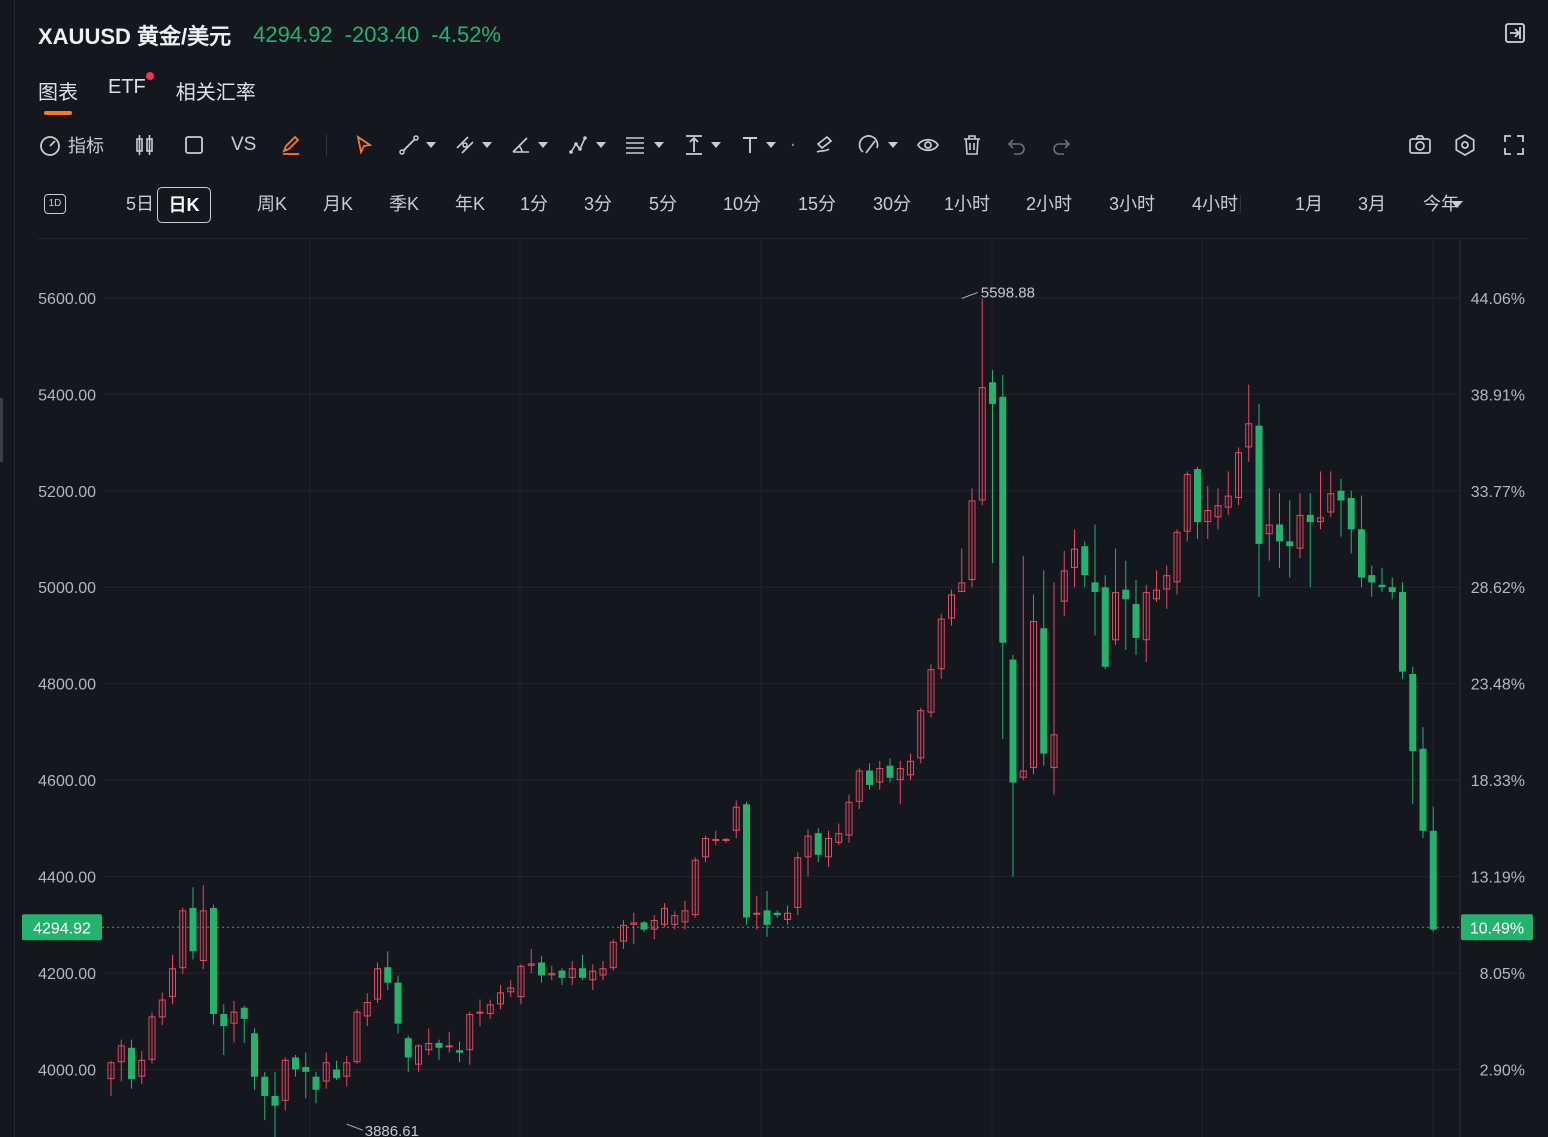 This screenshot has height=1137, width=1548. I want to click on indicator-label: 指标, so click(86, 146).